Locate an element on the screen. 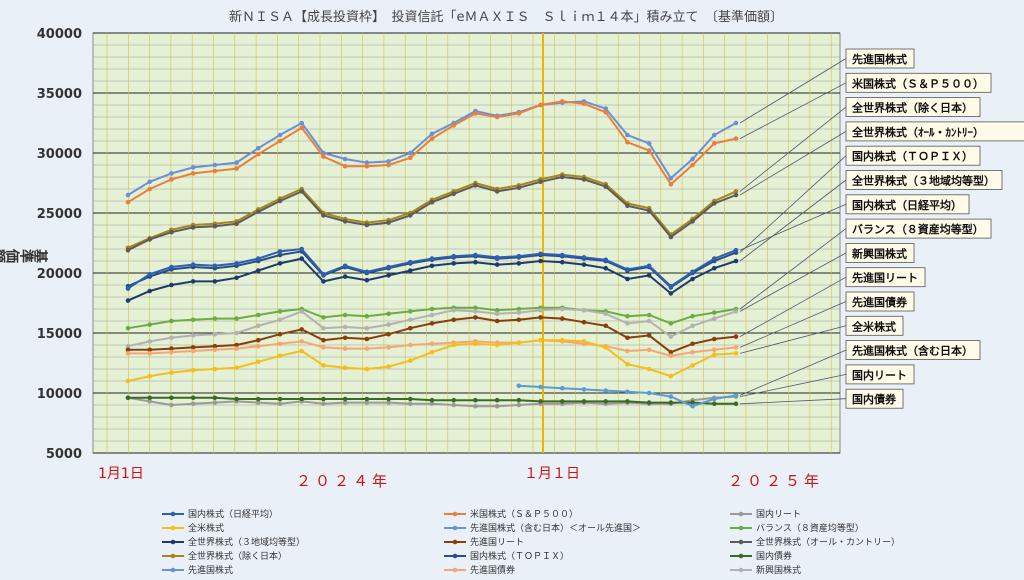  callout: 先進国株式（含む日本） is located at coordinates (860, 368).